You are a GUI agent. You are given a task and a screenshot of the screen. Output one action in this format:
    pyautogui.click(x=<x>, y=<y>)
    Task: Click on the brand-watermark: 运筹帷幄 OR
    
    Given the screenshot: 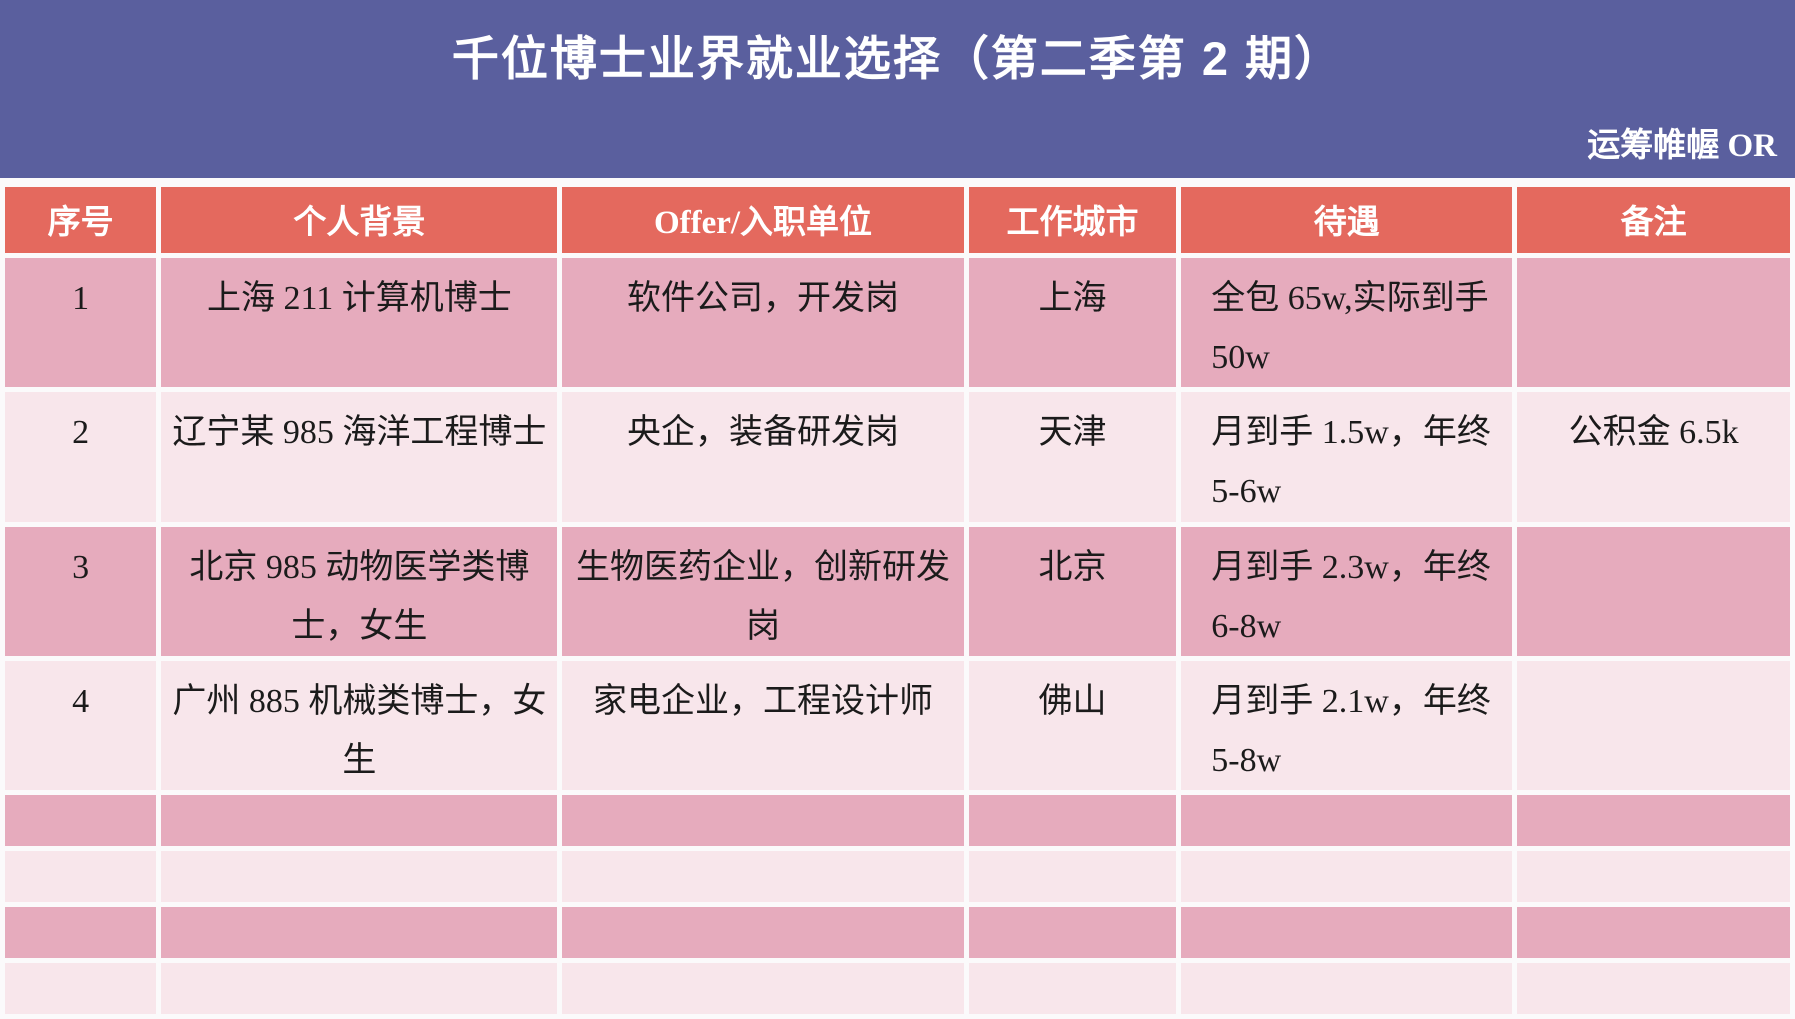 What is the action you would take?
    pyautogui.click(x=1682, y=146)
    